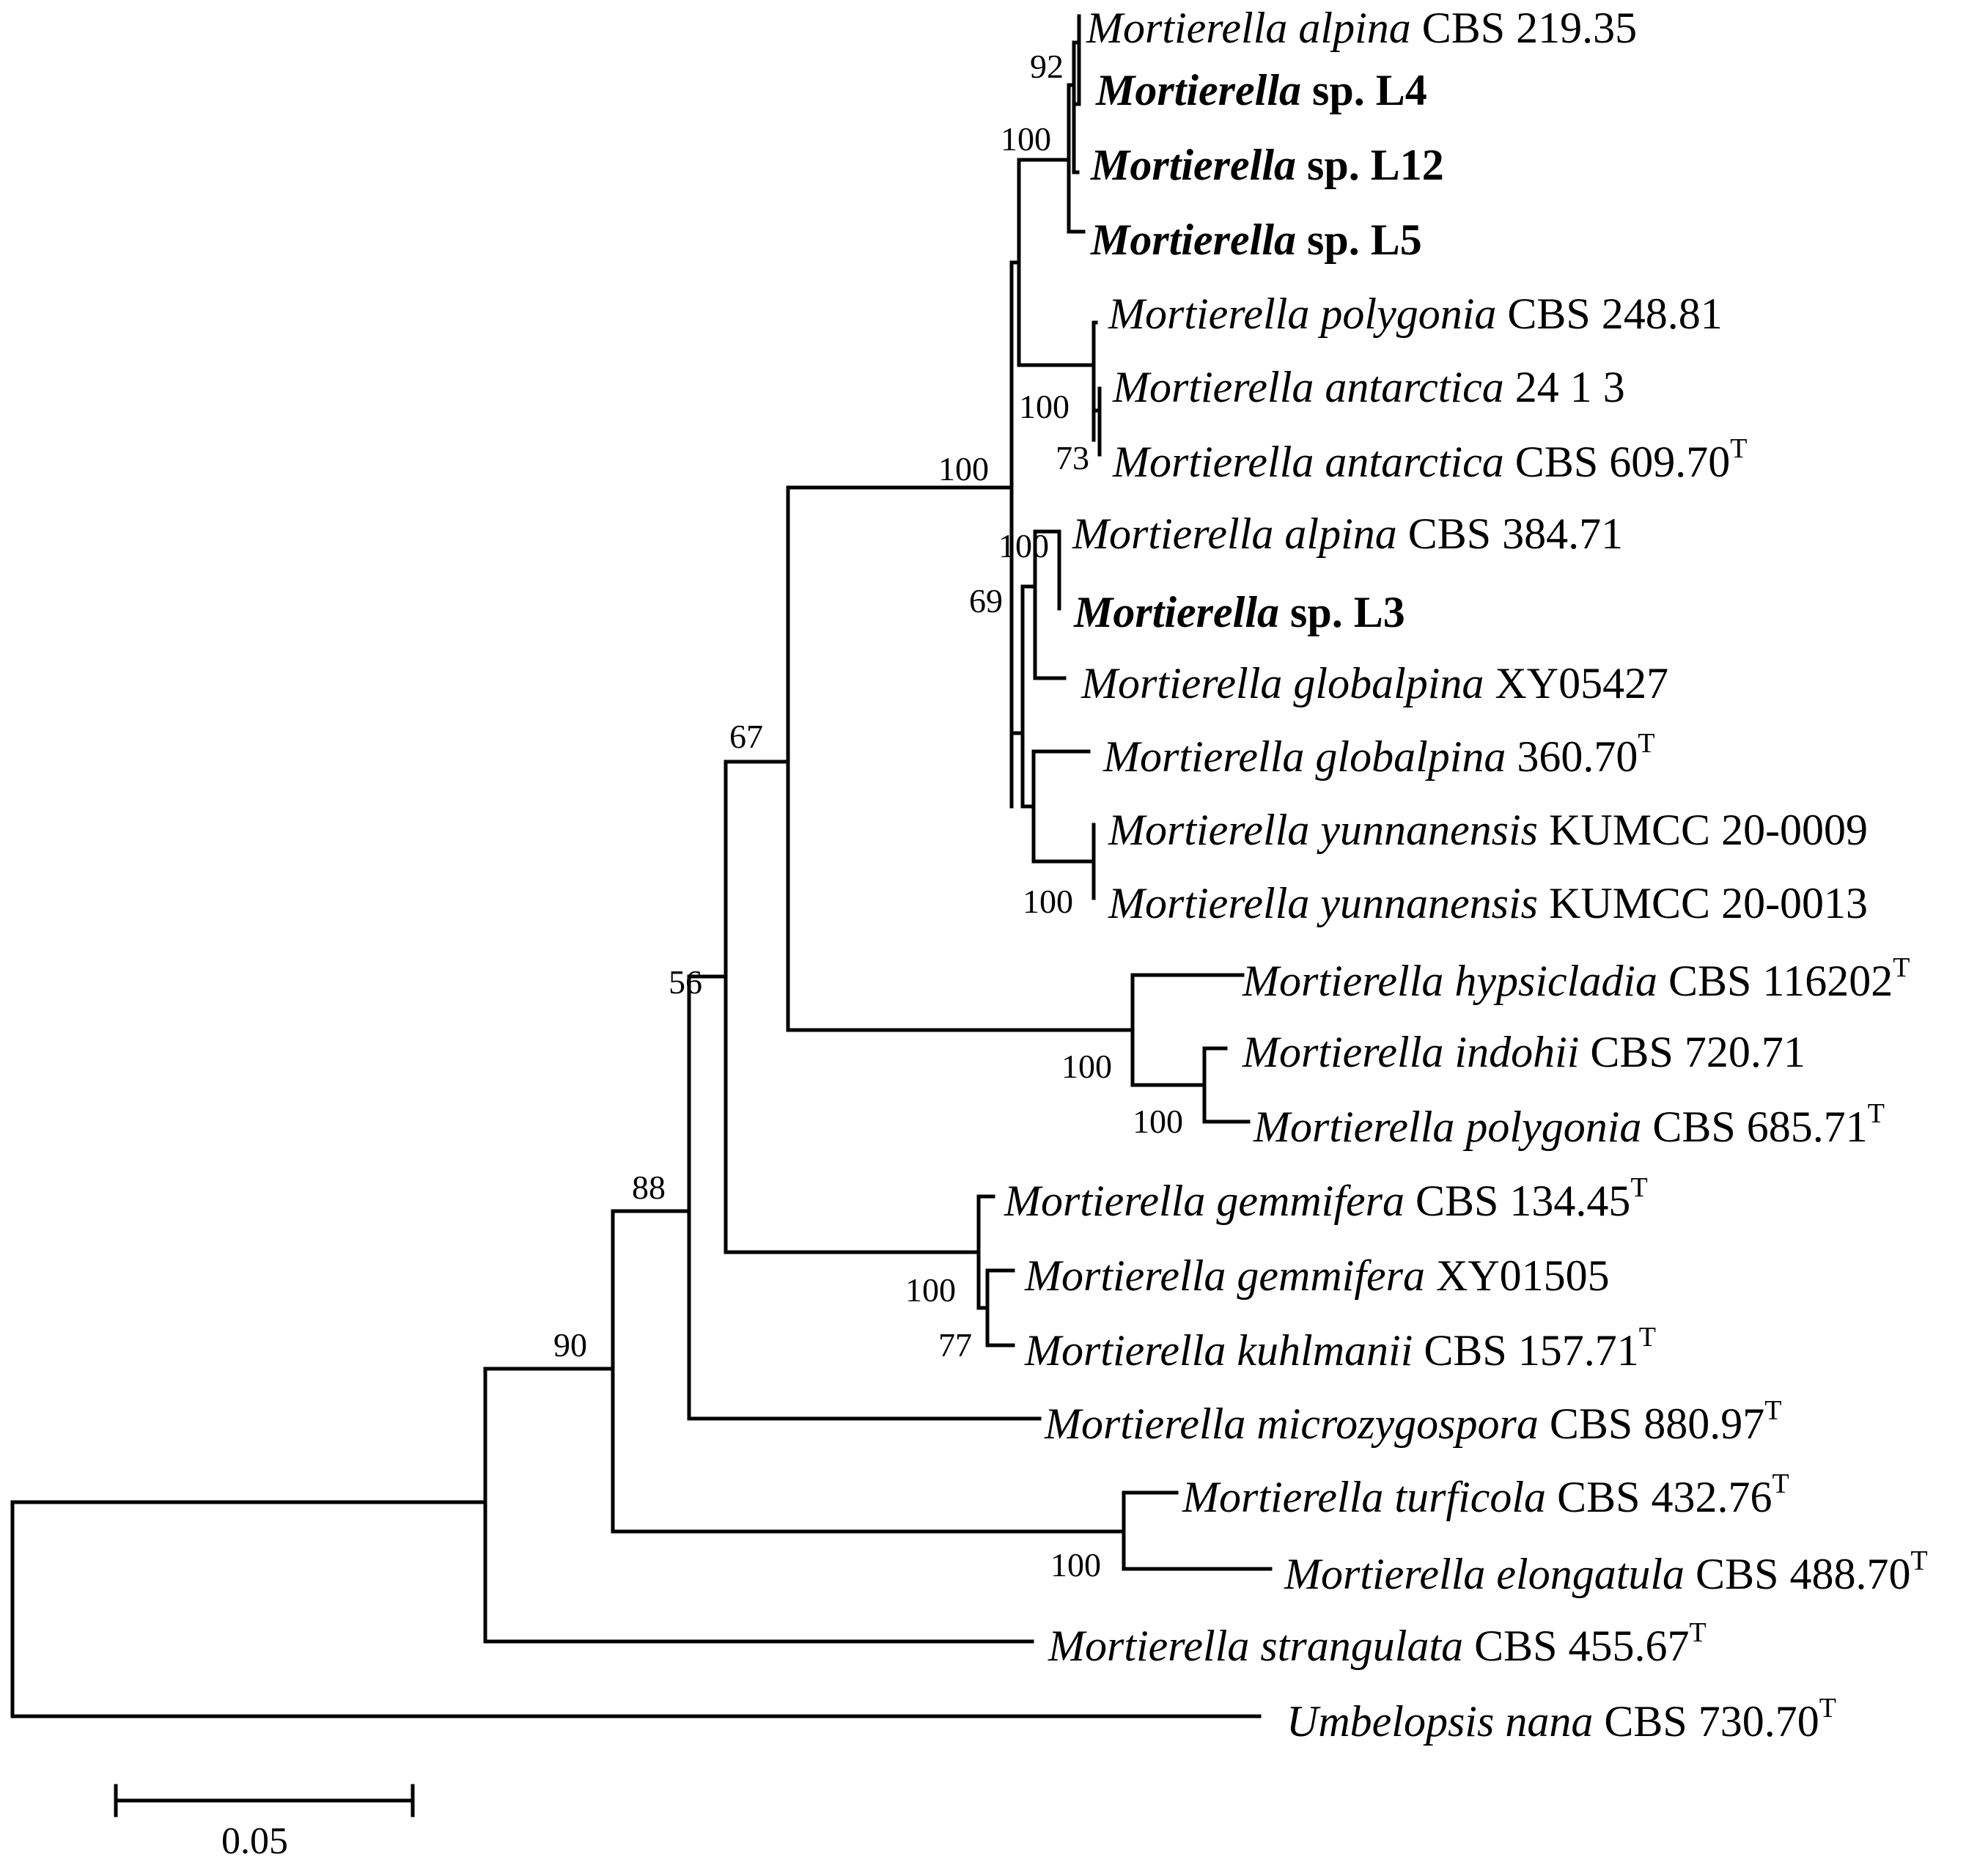 The height and width of the screenshot is (1868, 1988). Describe the element at coordinates (1369, 90) in the screenshot. I see `taxon-strain: sp. L4` at that location.